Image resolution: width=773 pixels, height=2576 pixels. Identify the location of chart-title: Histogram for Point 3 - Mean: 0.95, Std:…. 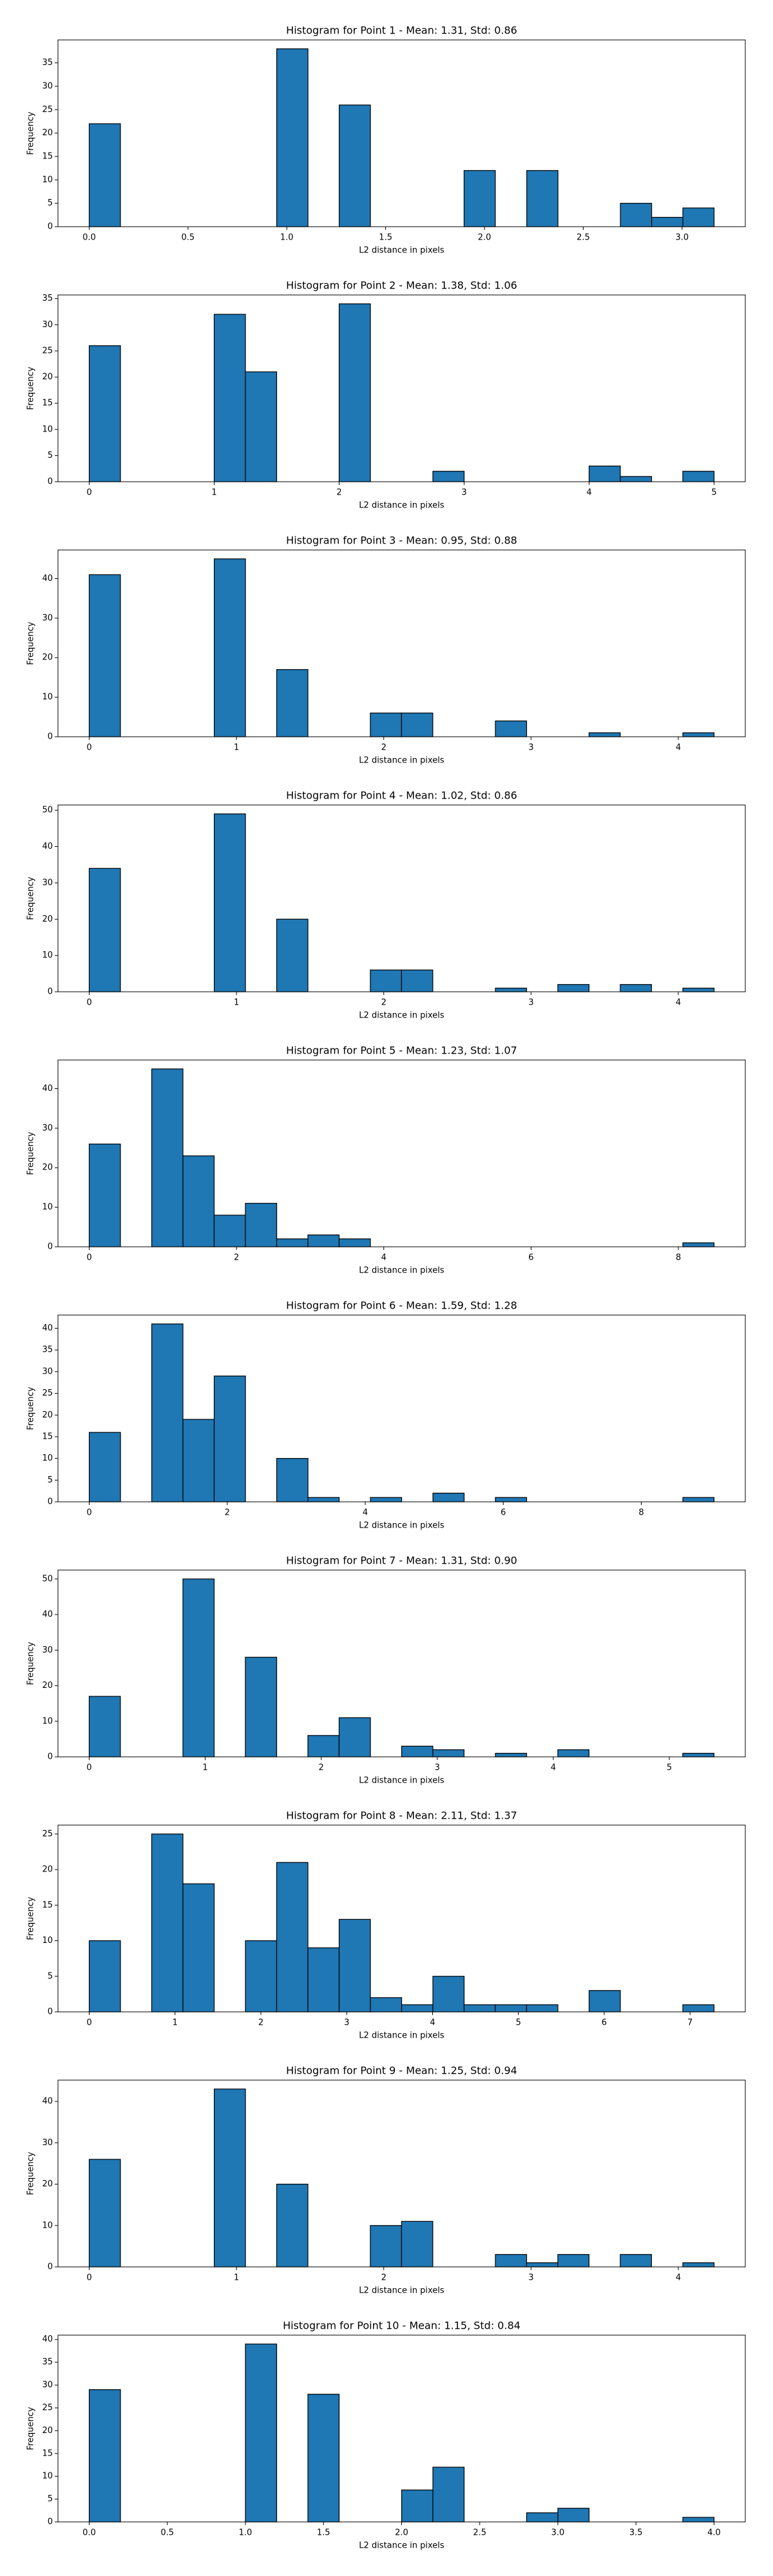
(401, 541).